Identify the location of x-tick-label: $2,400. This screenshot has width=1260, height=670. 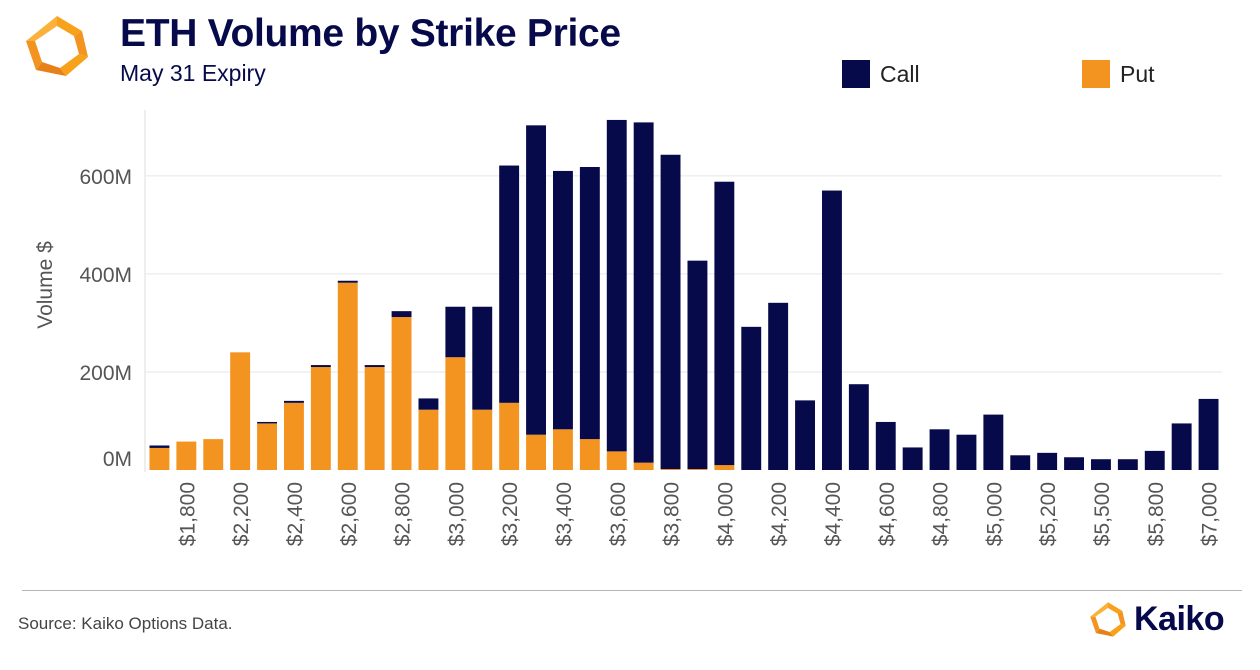
(295, 514).